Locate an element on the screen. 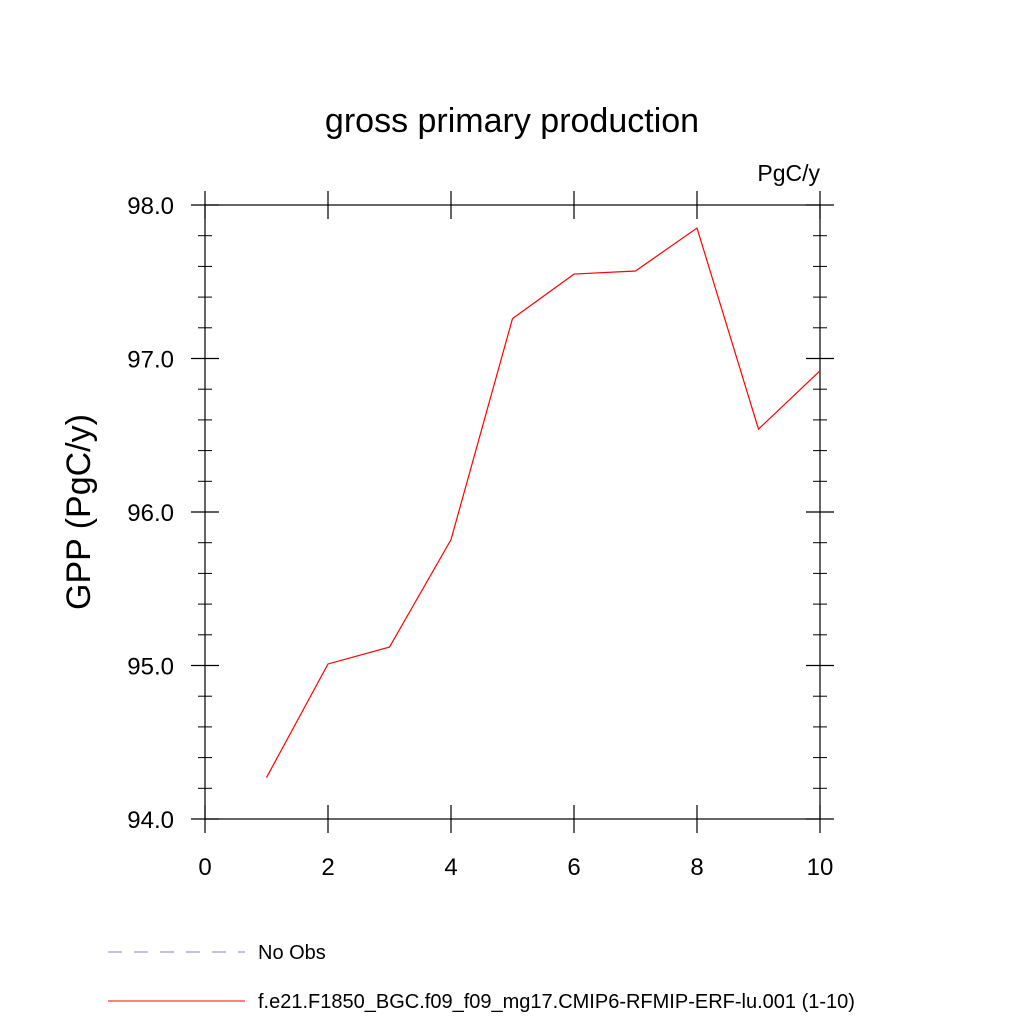 The image size is (1024, 1024). y-tick-label: 94.0 is located at coordinates (150, 820).